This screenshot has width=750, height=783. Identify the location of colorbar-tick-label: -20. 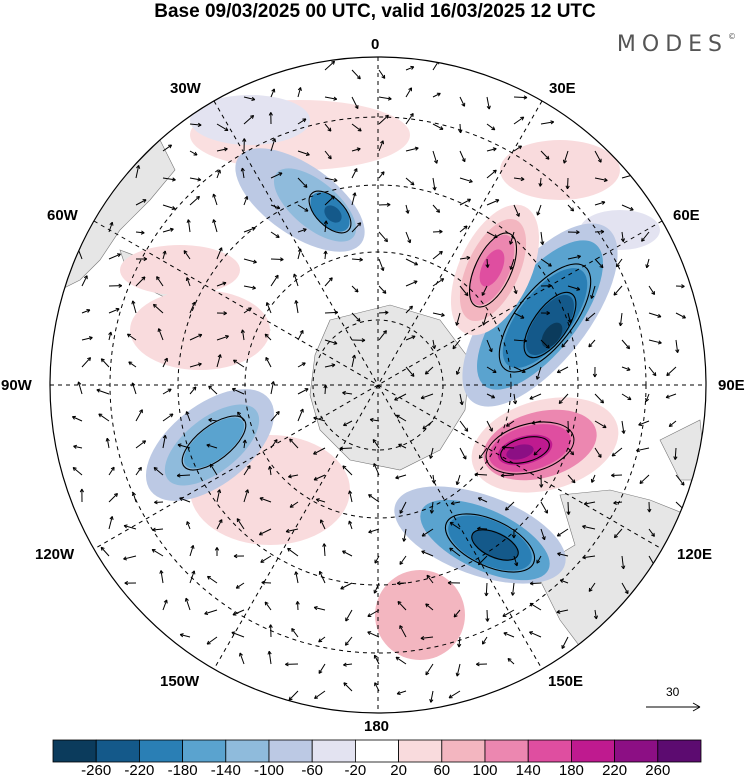
(355, 770).